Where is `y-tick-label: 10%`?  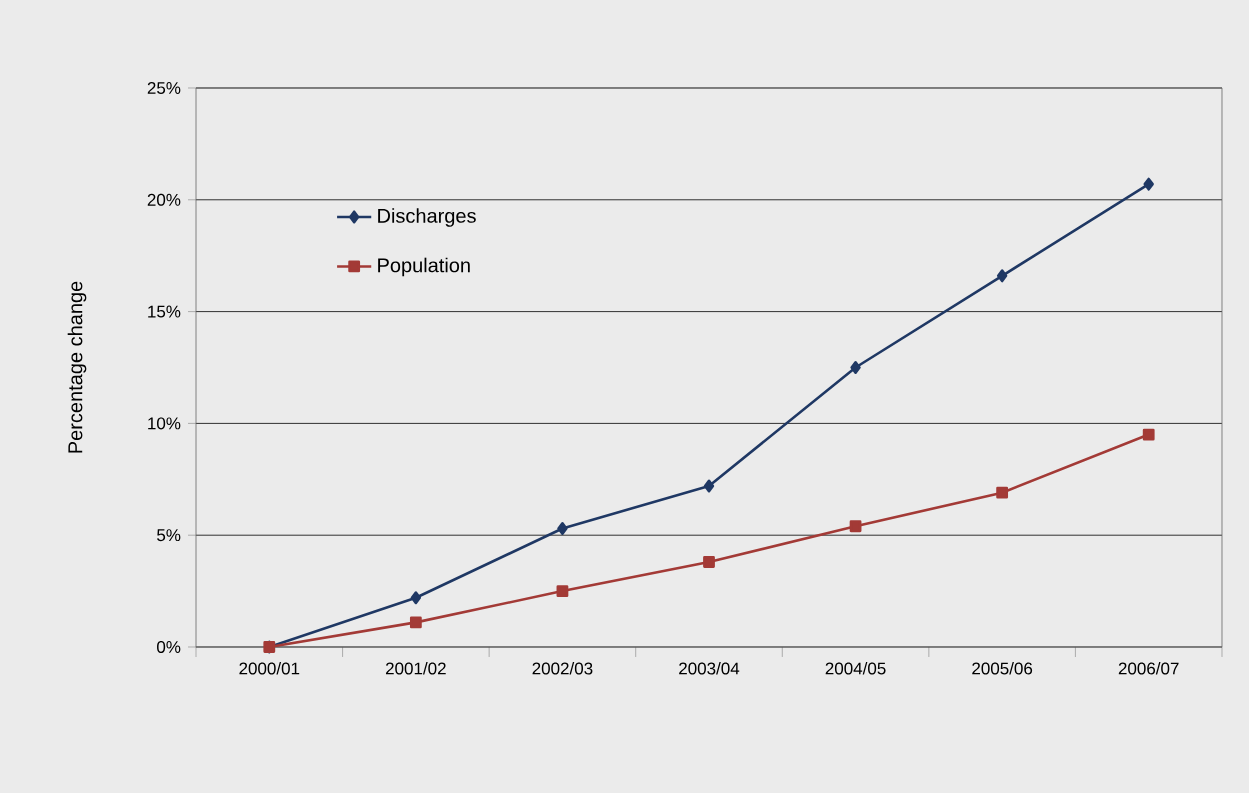 y-tick-label: 10% is located at coordinates (164, 423).